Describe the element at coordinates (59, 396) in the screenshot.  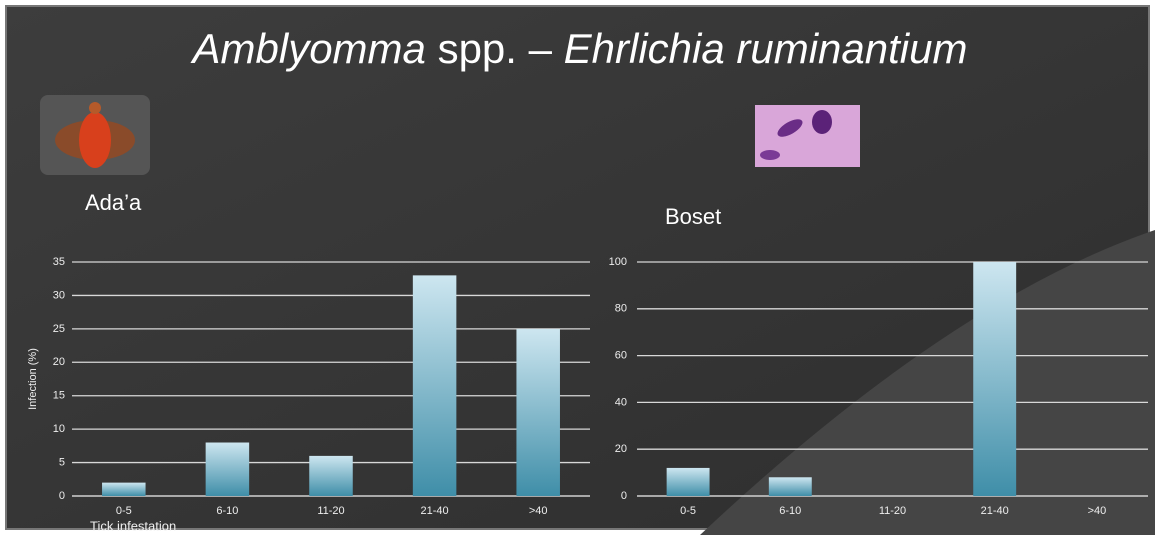
I see `y-tick-label: 15` at that location.